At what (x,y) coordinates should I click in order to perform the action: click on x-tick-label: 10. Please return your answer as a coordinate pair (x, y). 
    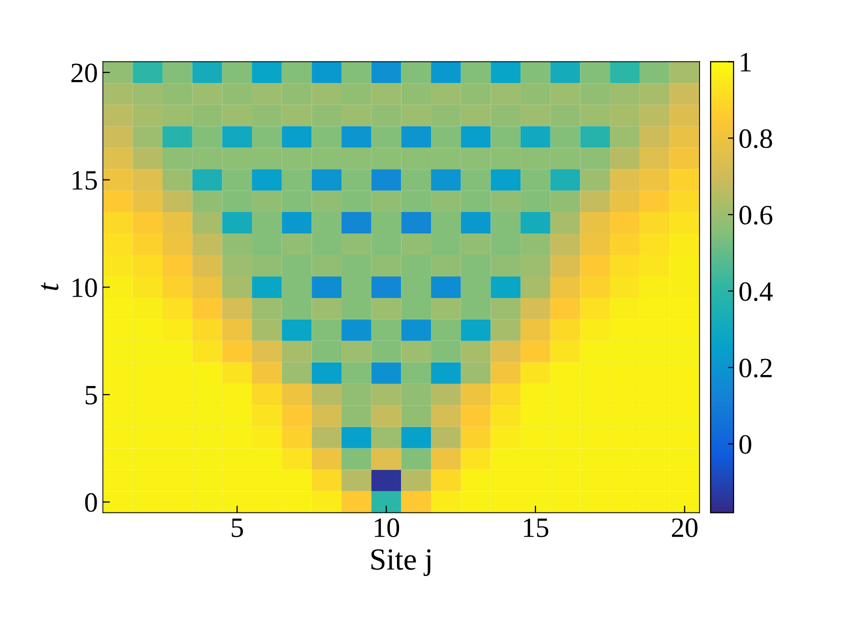
    Looking at the image, I should click on (387, 528).